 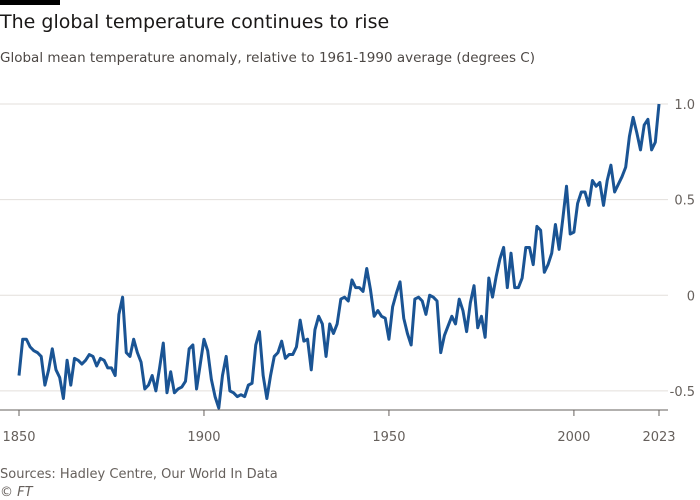 What do you see at coordinates (691, 296) in the screenshot?
I see `y-tick-label: 0` at bounding box center [691, 296].